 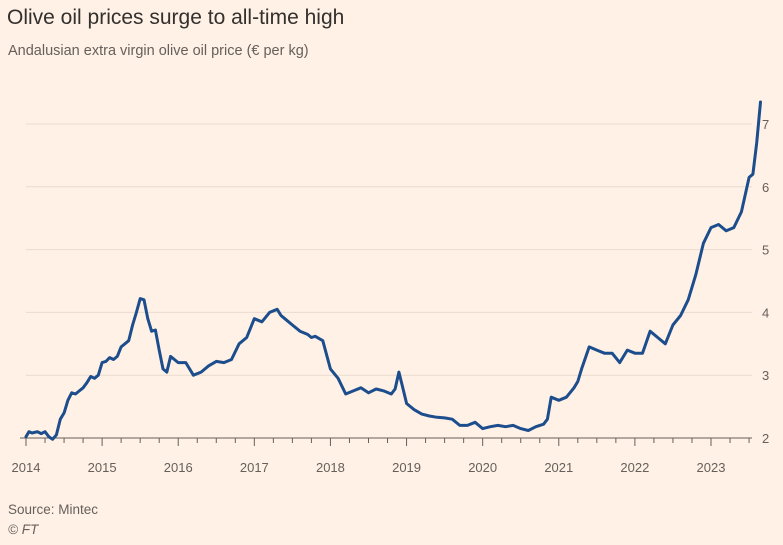 I want to click on y-tick-label: 5, so click(x=765, y=250).